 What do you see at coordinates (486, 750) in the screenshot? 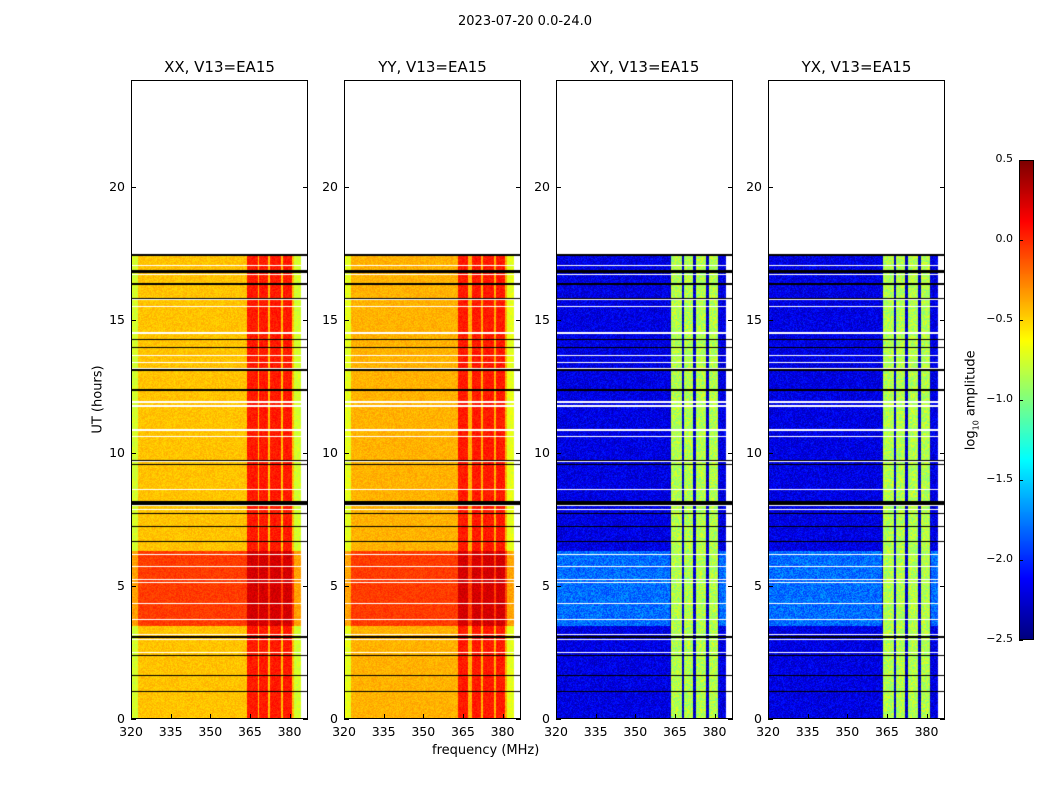
I see `x-axis-label: frequency (MHz)` at bounding box center [486, 750].